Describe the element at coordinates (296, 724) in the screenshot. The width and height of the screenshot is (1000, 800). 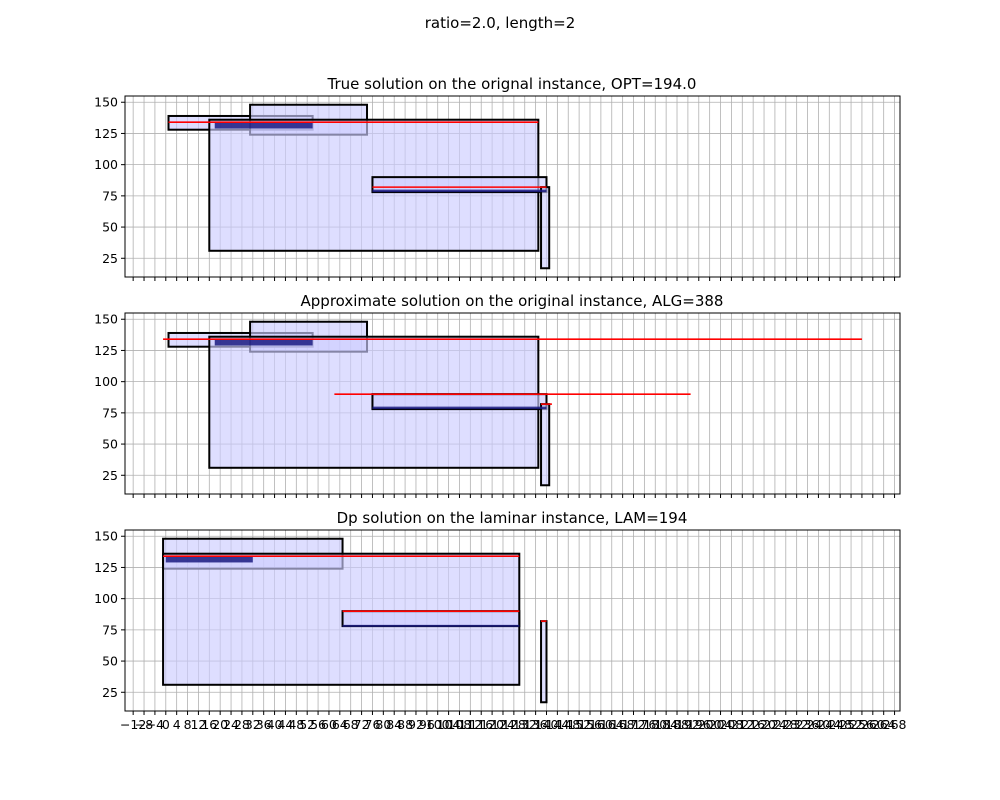
I see `x-tick-label: 48` at that location.